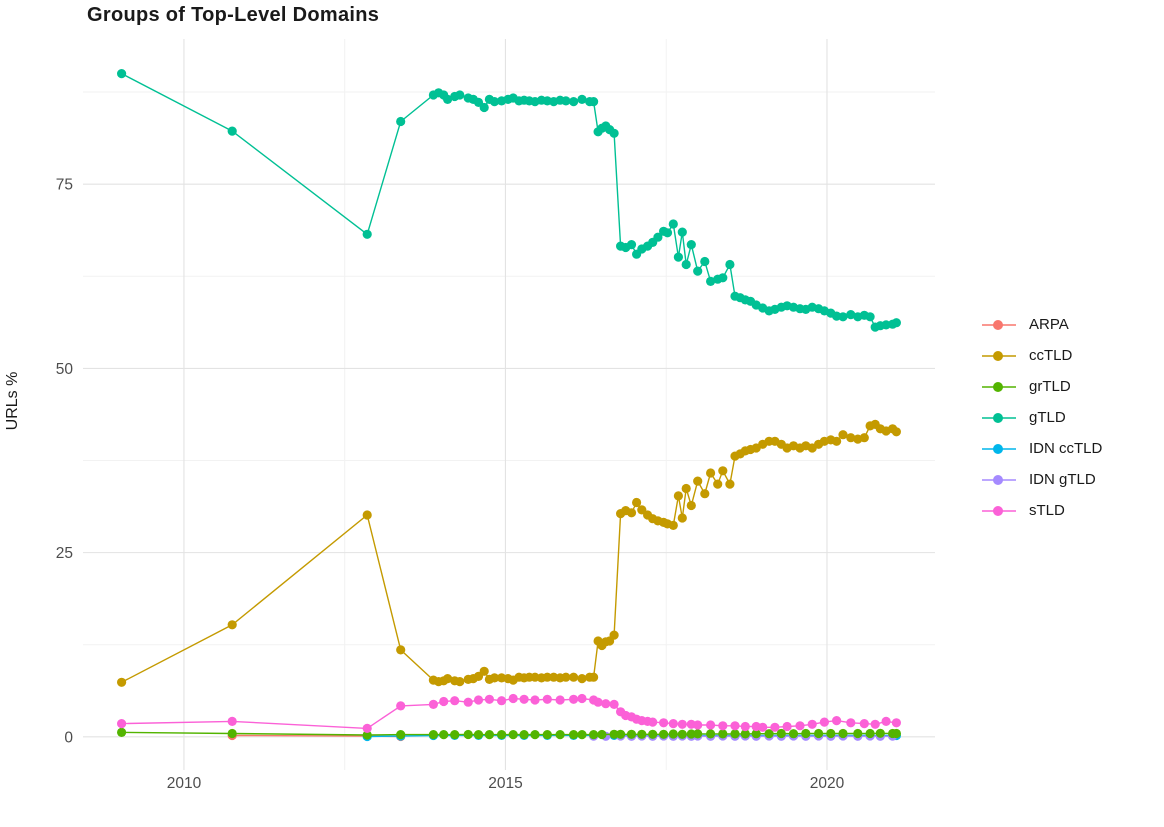 The image size is (1164, 827). Describe the element at coordinates (64, 185) in the screenshot. I see `y-tick-label: 75` at that location.